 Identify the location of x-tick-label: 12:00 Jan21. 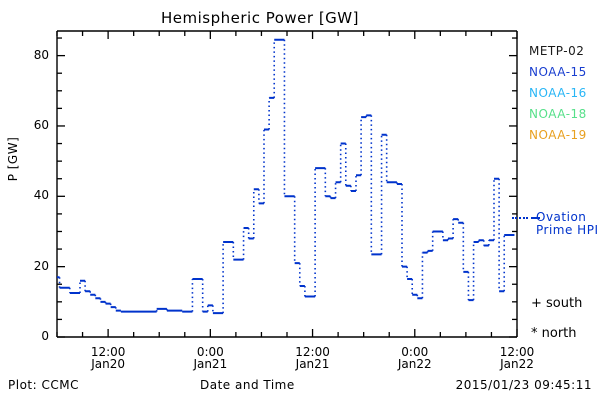
(313, 358).